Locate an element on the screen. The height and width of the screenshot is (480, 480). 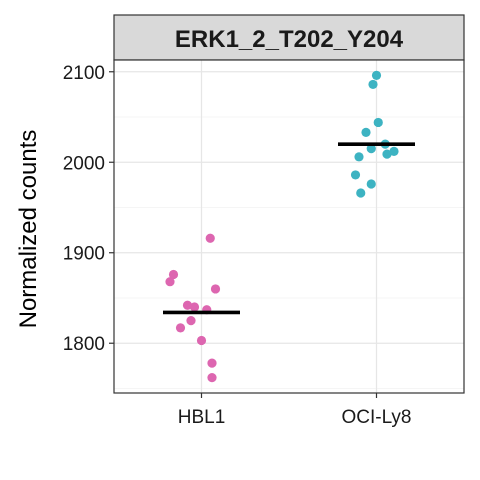
facet-strip is located at coordinates (289, 37).